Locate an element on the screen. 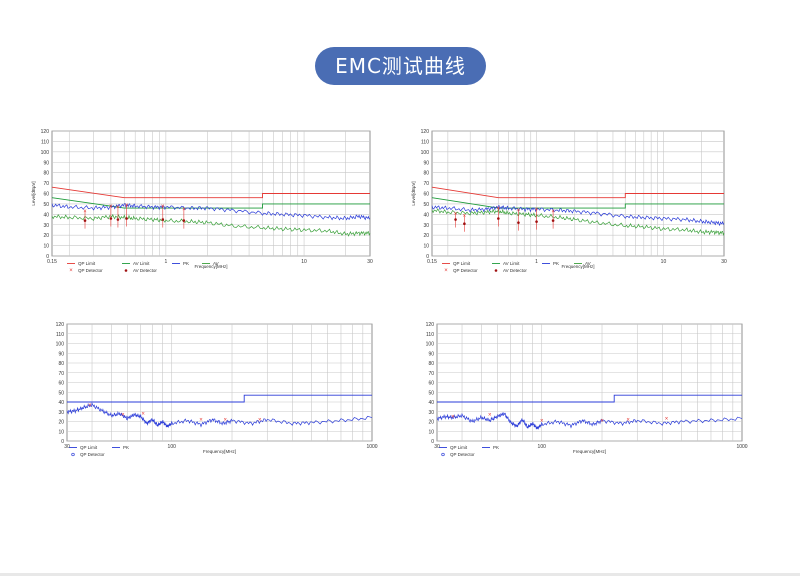  x-tick-label: 10 is located at coordinates (304, 262).